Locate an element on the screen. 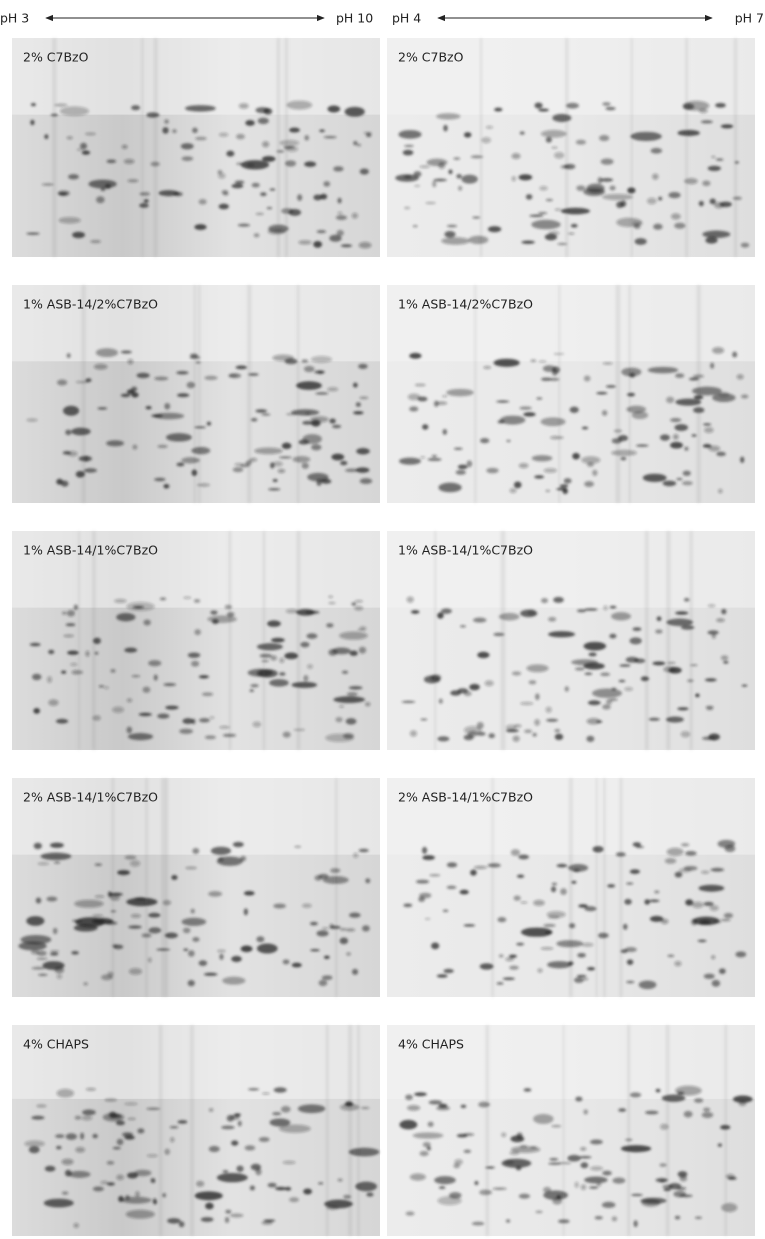 This screenshot has width=765, height=1239. panel-label: 2% C7BzO is located at coordinates (431, 57).